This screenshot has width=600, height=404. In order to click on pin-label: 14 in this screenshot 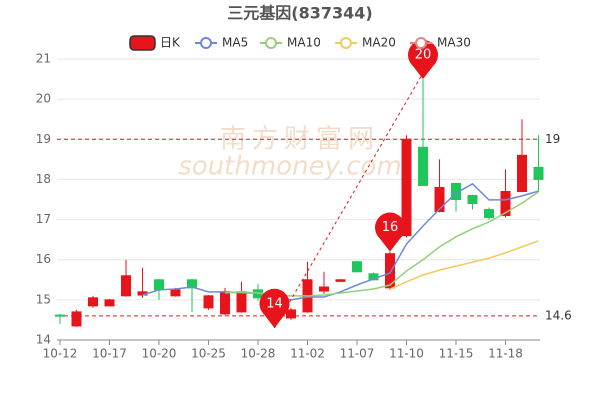, I will do `click(274, 303)`.